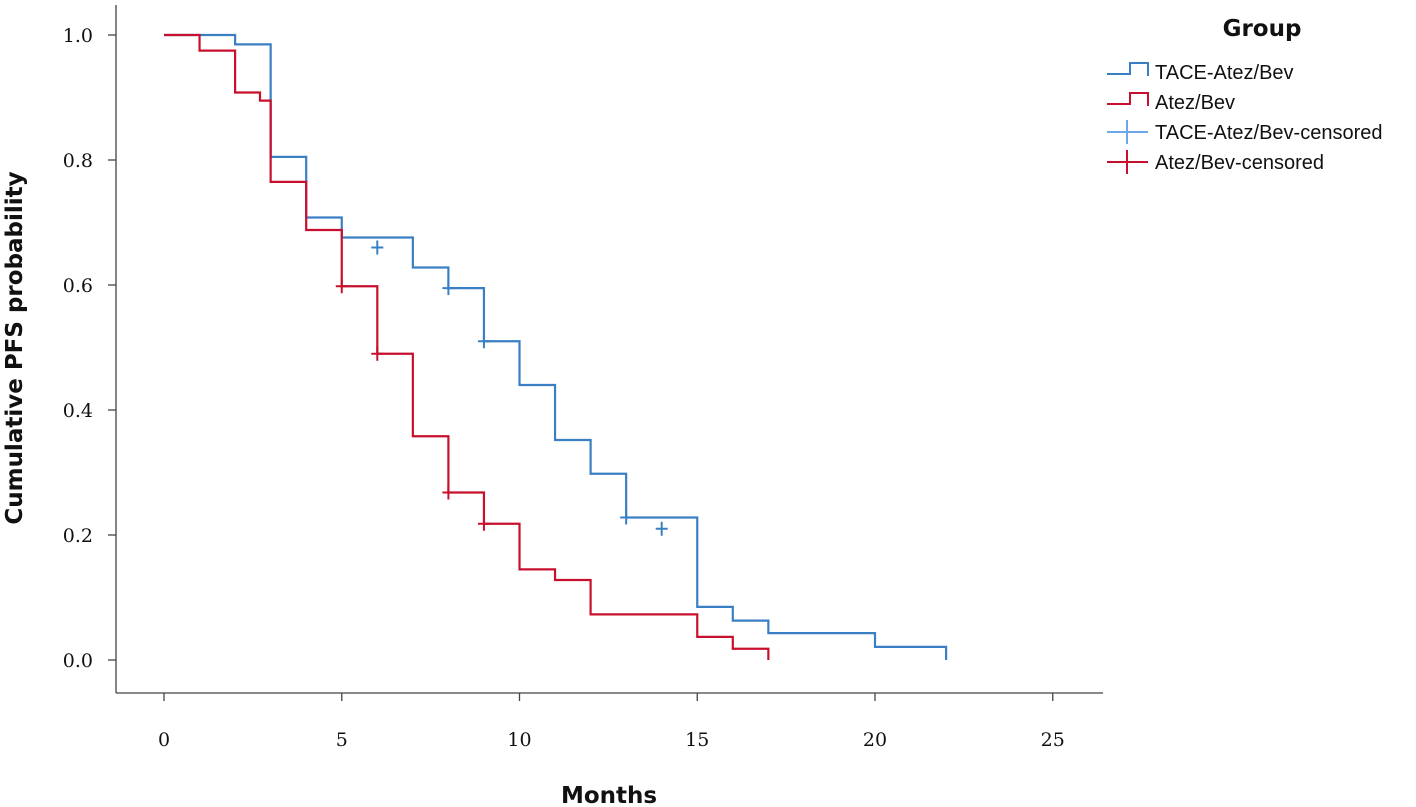 The height and width of the screenshot is (807, 1416). Describe the element at coordinates (1195, 103) in the screenshot. I see `legend-label: Atez/Bev` at that location.